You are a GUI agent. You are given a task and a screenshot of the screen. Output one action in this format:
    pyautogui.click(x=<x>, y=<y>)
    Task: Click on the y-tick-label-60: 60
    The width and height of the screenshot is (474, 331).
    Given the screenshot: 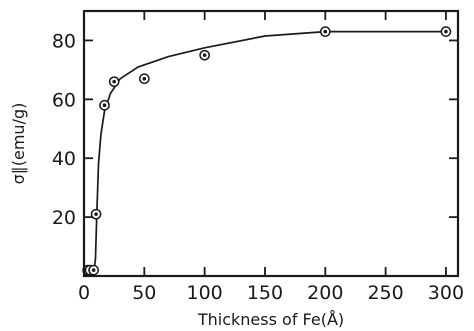 What is the action you would take?
    pyautogui.click(x=64, y=100)
    